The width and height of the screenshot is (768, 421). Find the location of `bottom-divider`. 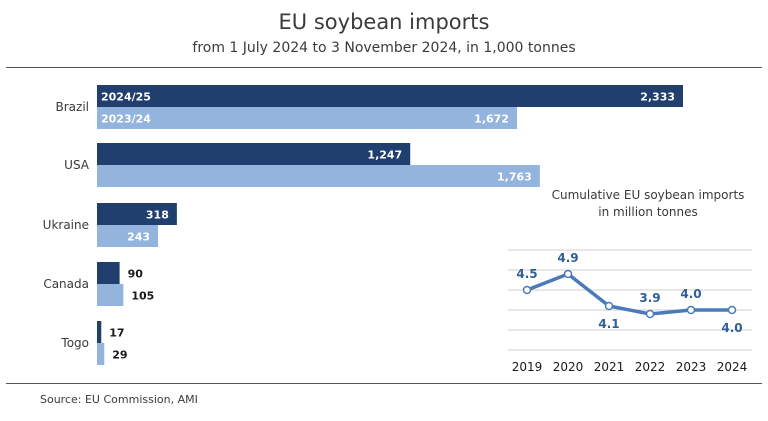

bottom-divider is located at coordinates (384, 383).